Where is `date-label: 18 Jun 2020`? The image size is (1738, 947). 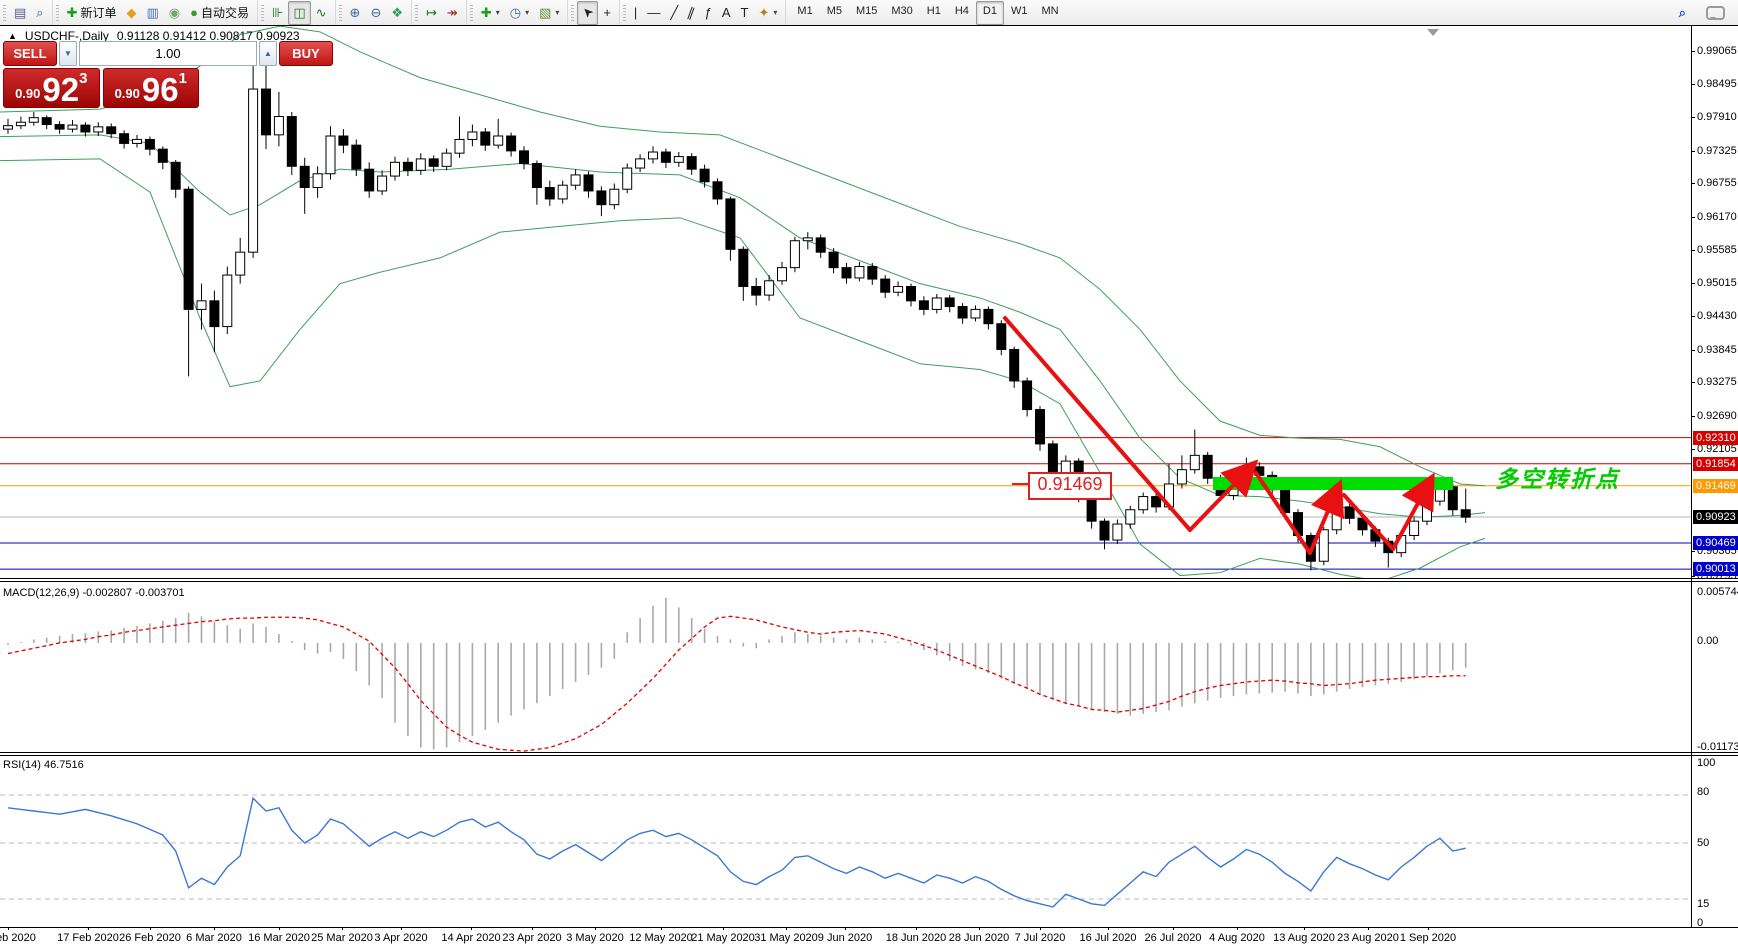 date-label: 18 Jun 2020 is located at coordinates (916, 938).